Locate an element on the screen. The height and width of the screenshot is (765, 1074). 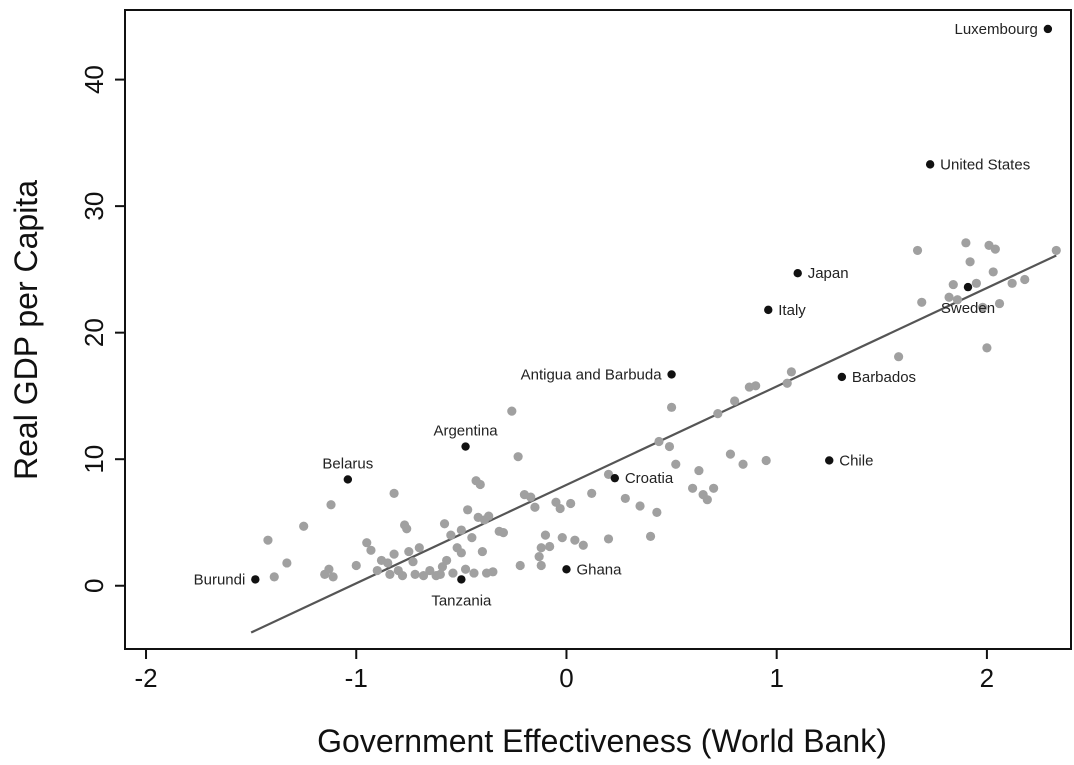
point-label: Japan is located at coordinates (828, 273).